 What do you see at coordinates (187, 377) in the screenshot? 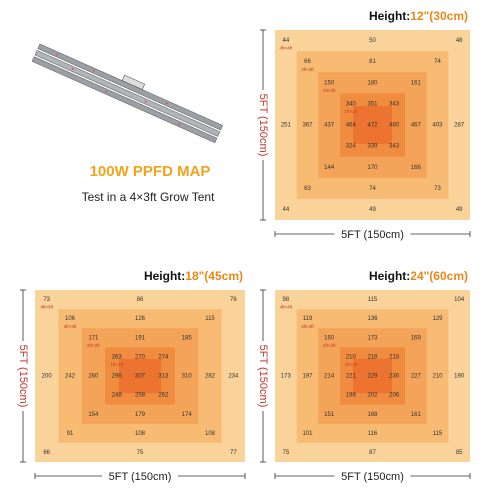
I see `ppfd-value: 310` at bounding box center [187, 377].